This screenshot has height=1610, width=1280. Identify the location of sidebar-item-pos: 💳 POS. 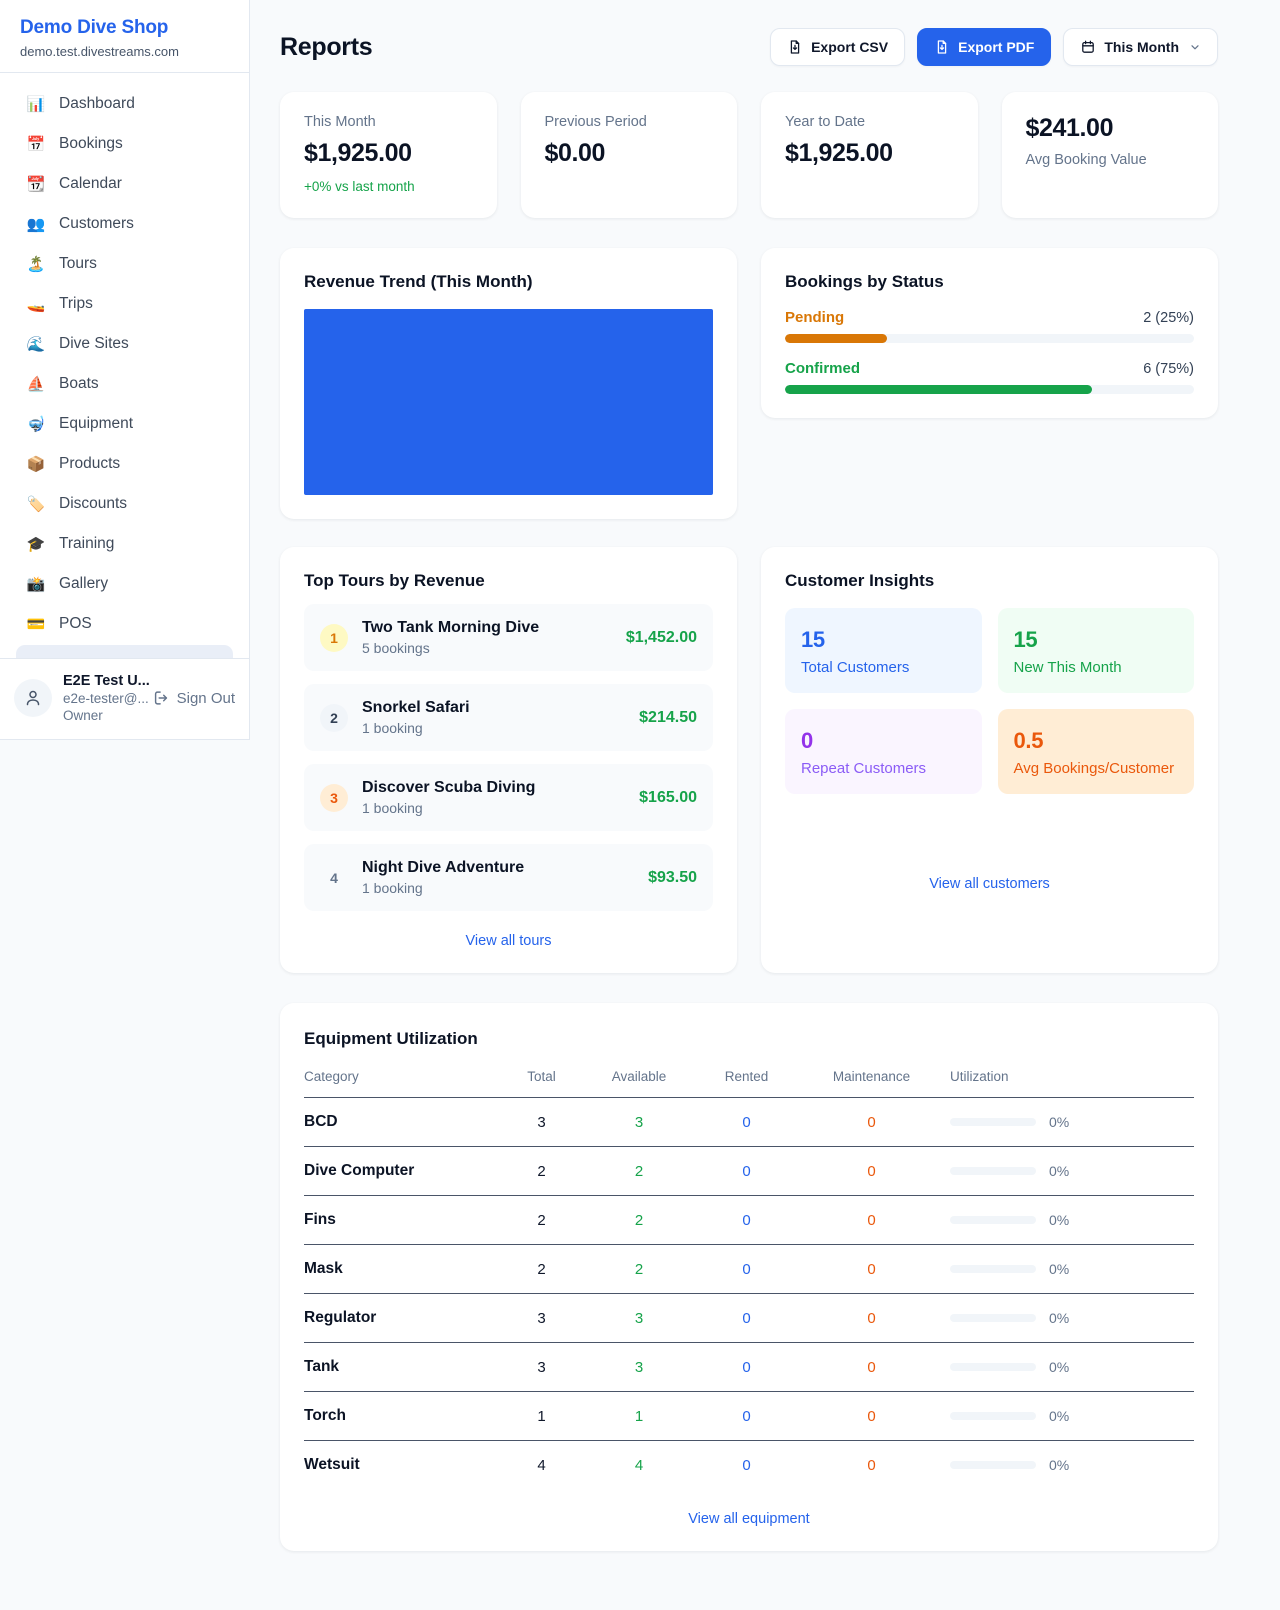
(124, 624).